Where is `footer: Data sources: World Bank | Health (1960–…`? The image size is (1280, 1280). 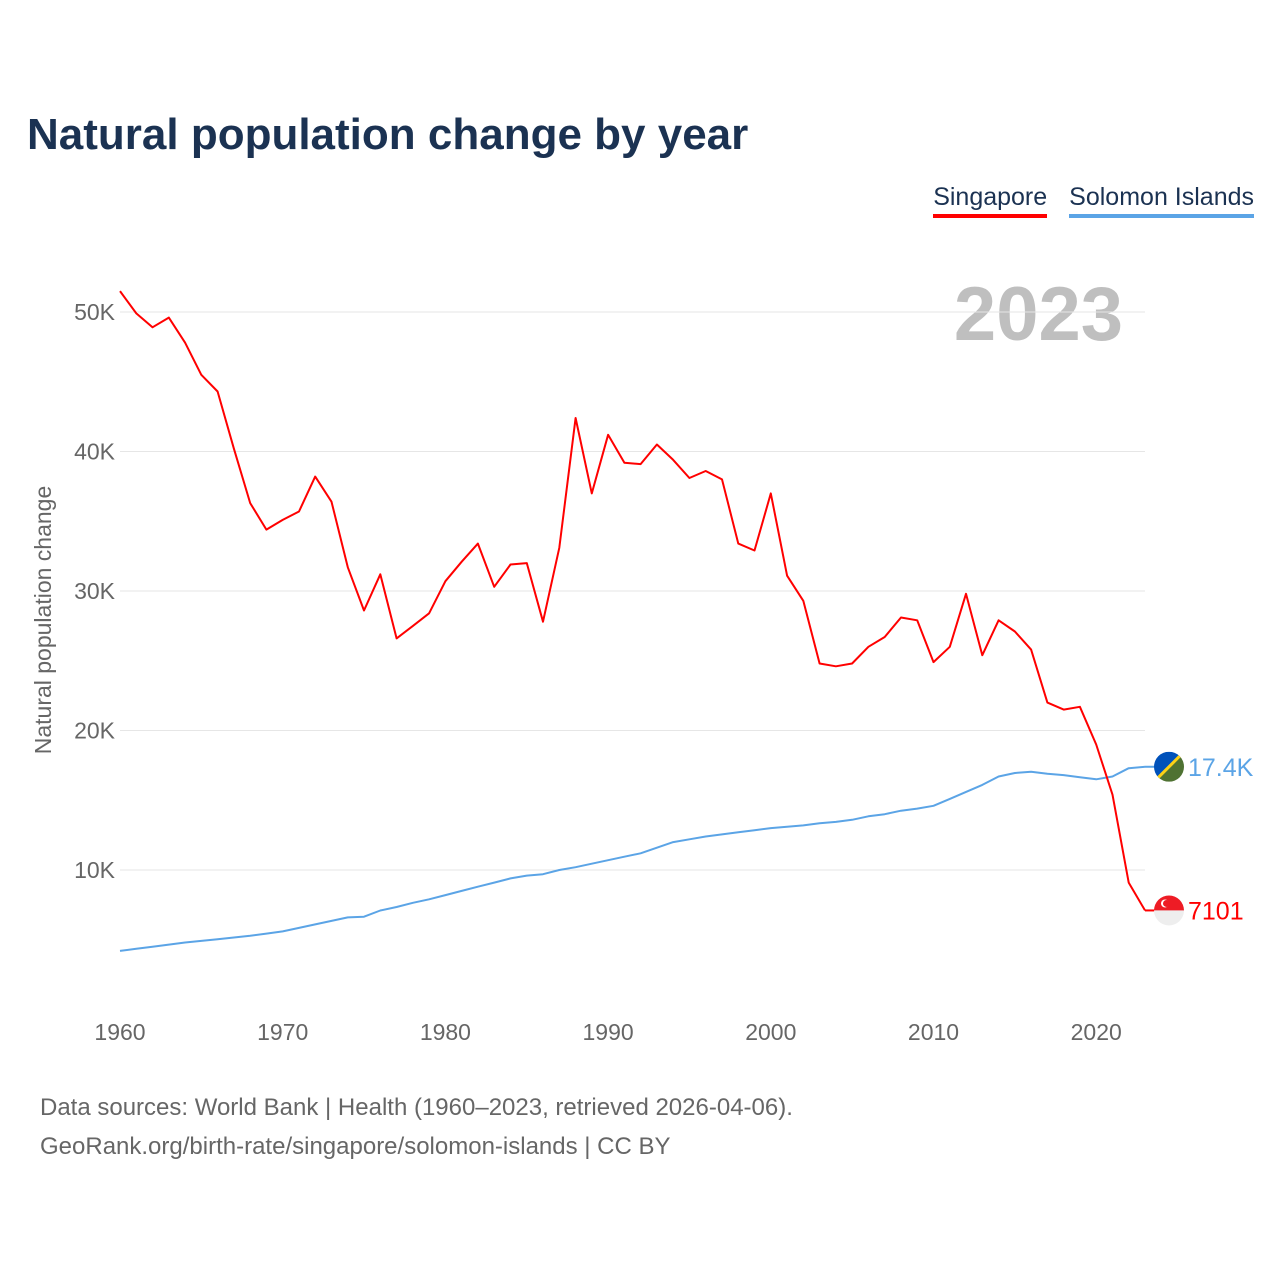 footer: Data sources: World Bank | Health (1960–… is located at coordinates (416, 1127).